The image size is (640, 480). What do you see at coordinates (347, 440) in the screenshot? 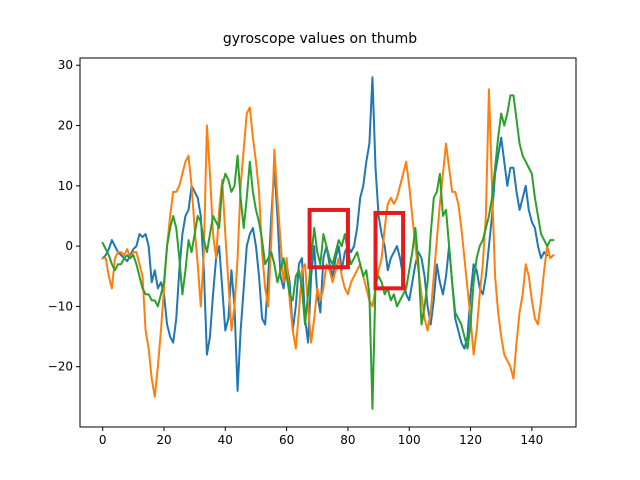
I see `x-tick-label: 80` at bounding box center [347, 440].